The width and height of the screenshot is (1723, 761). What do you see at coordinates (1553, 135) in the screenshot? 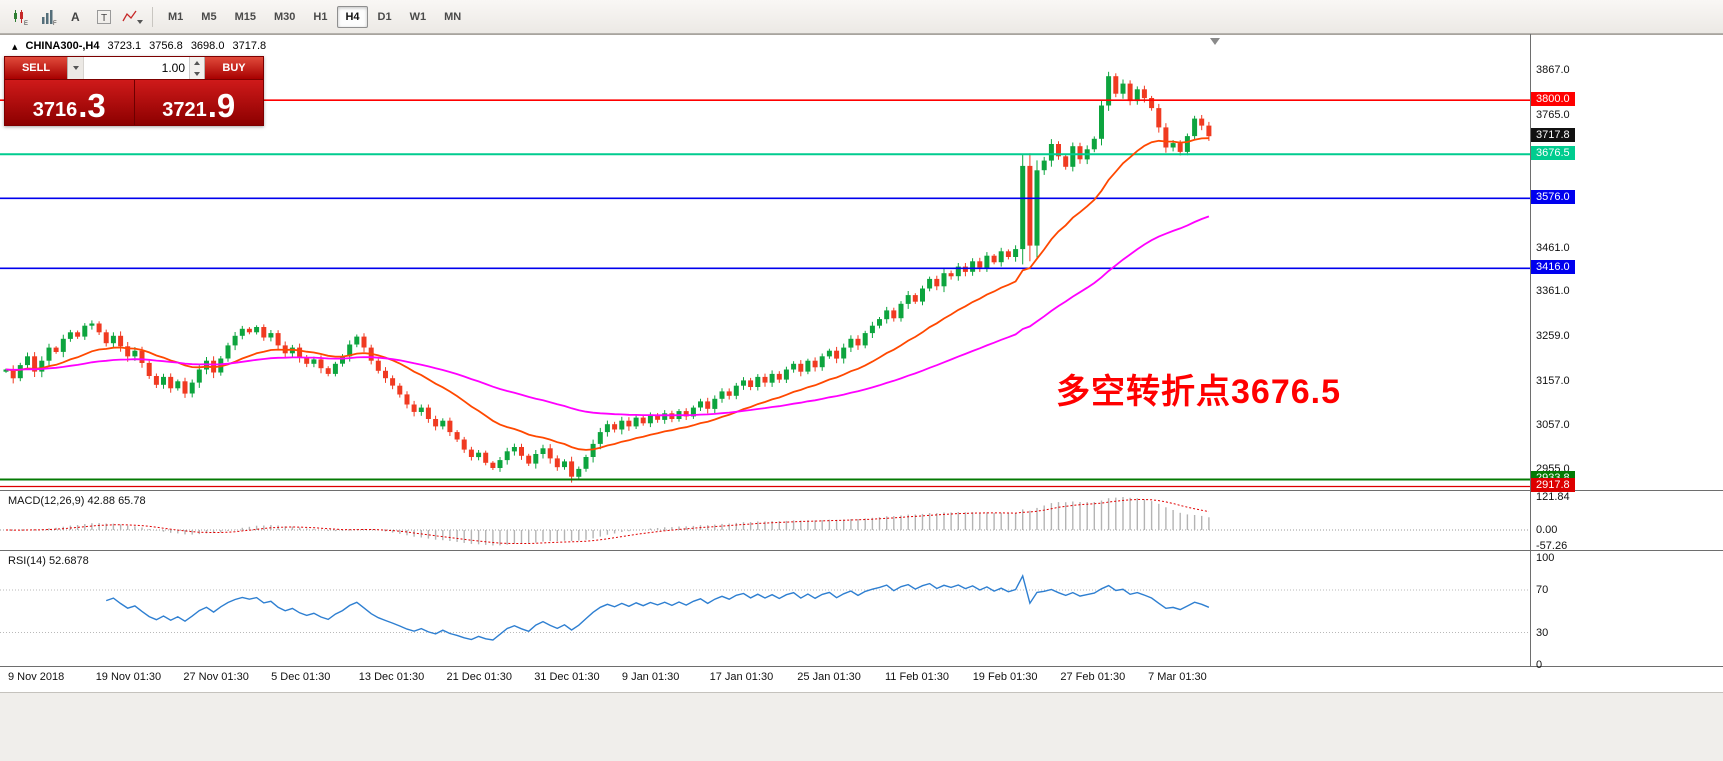
I see `price-level-badge: 3717.8` at bounding box center [1553, 135].